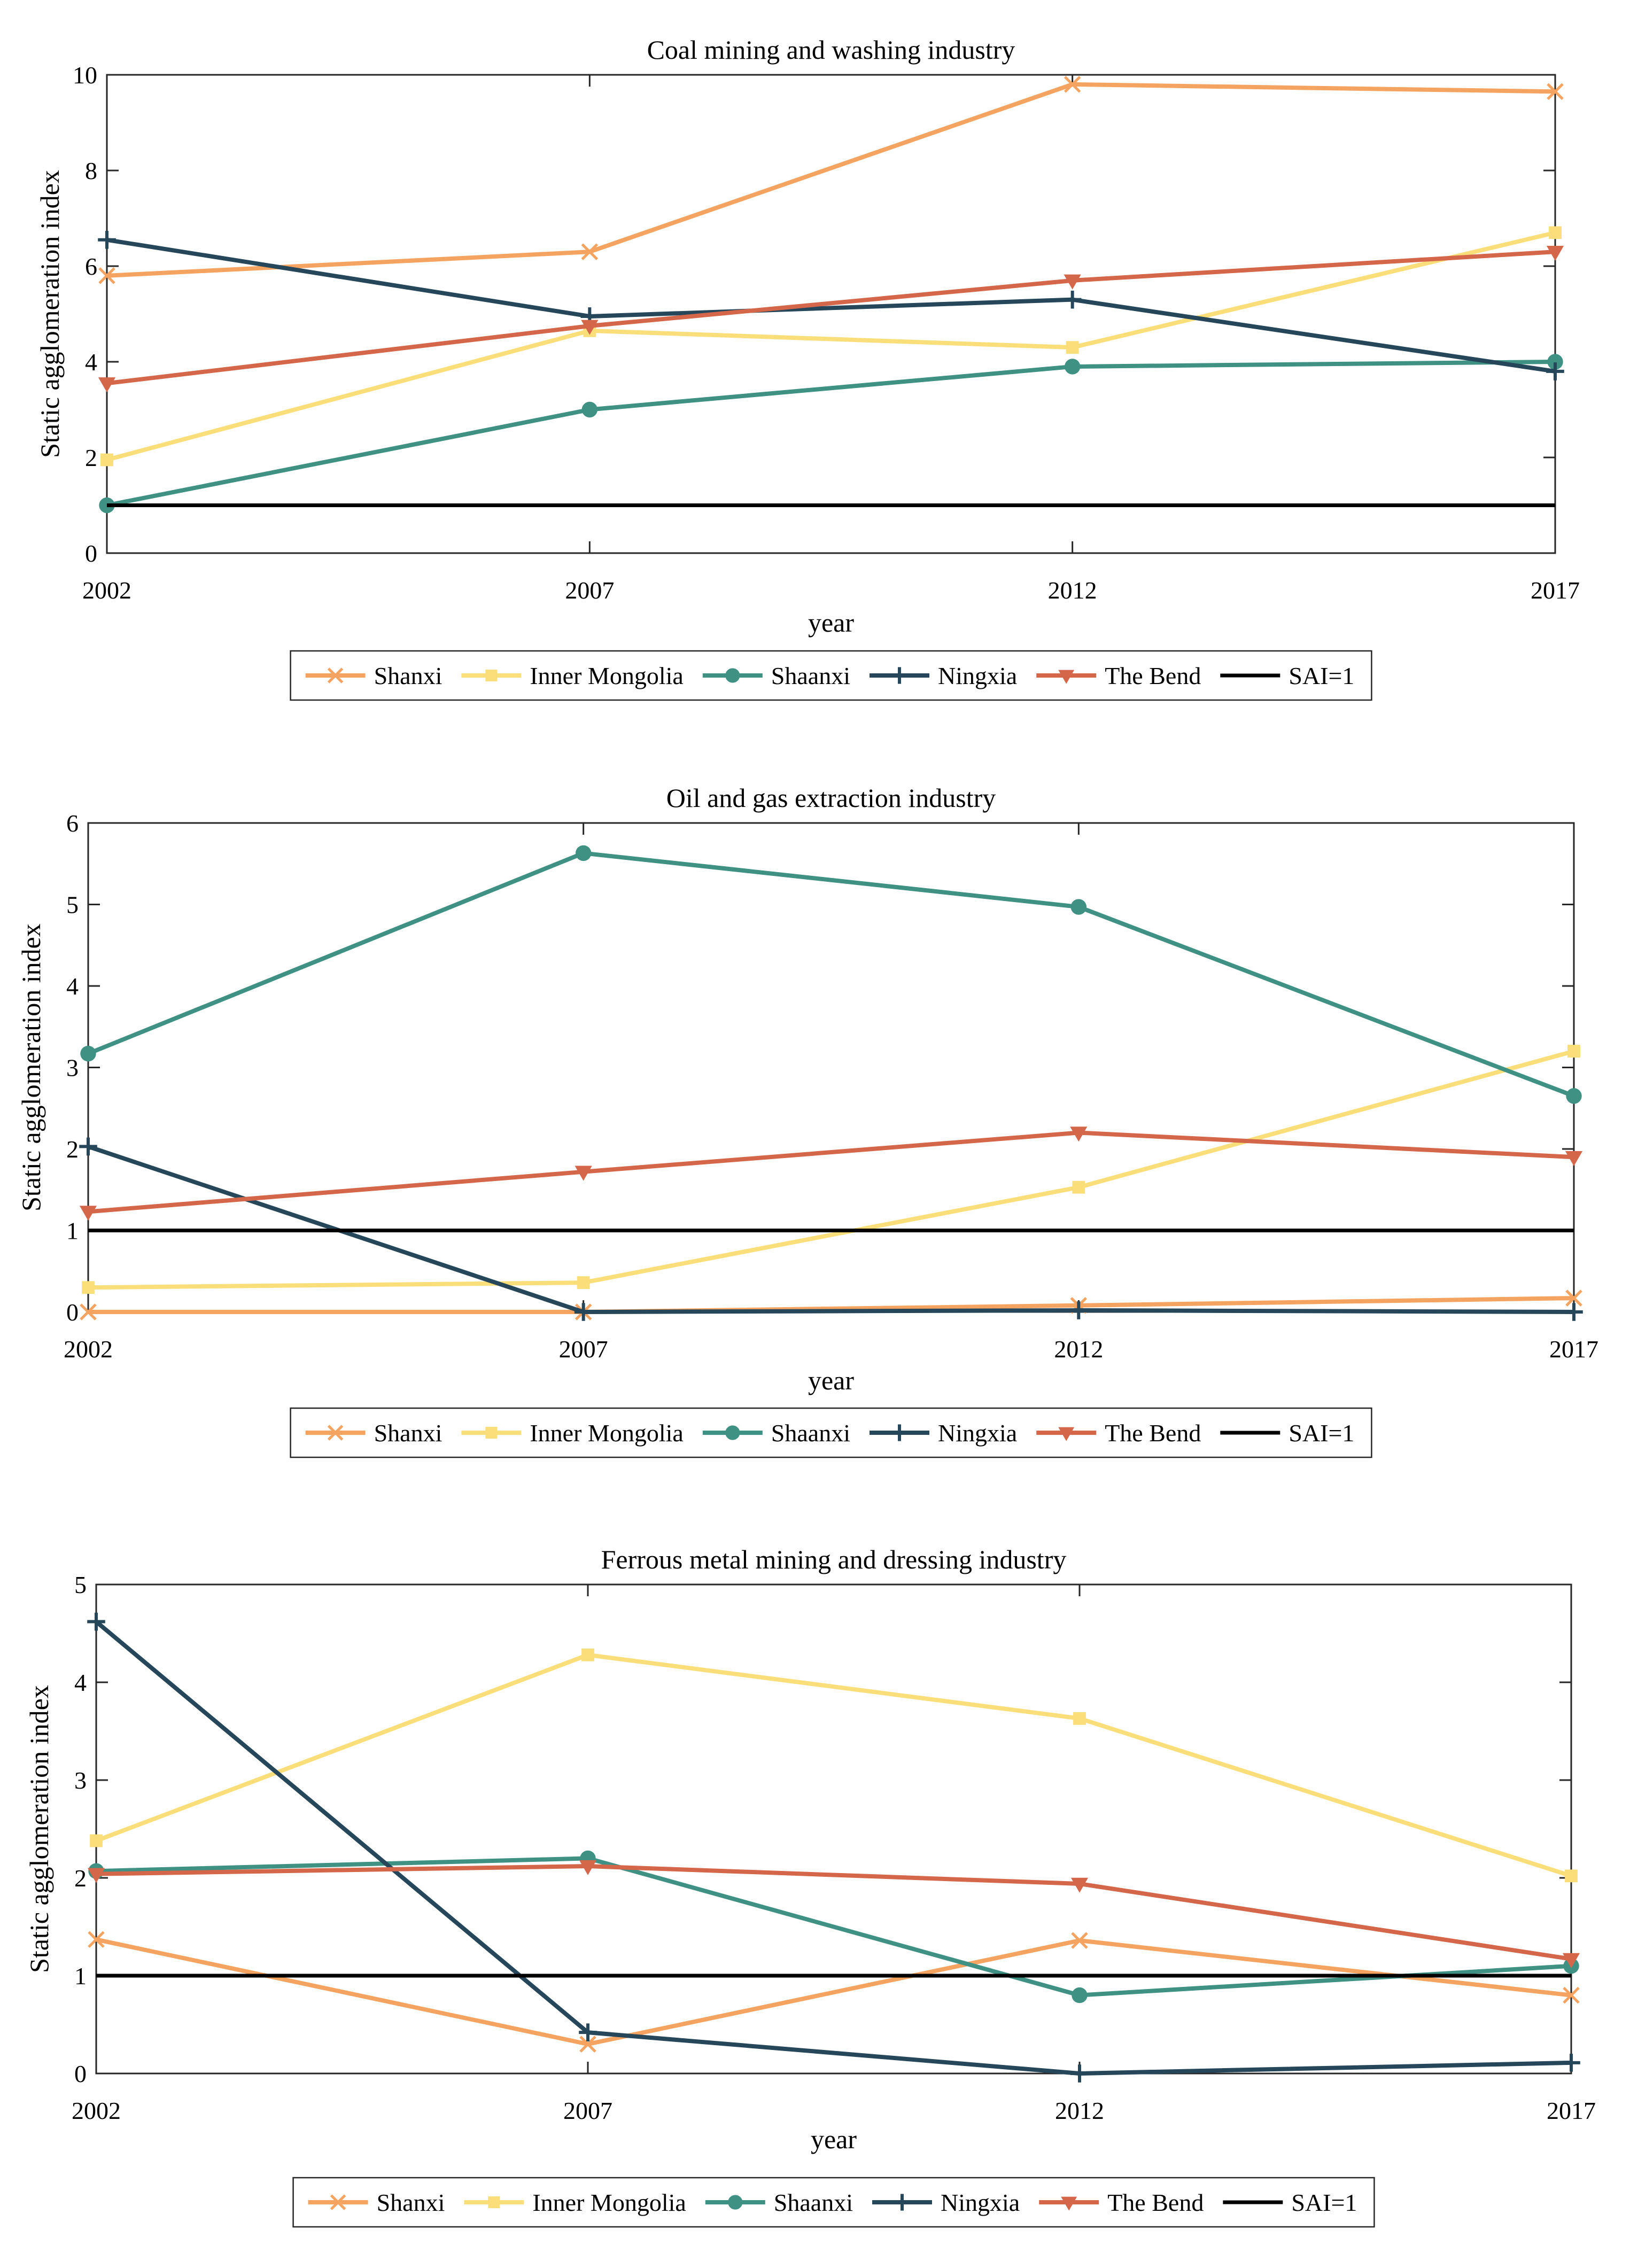 The width and height of the screenshot is (1630, 2268). I want to click on y-tick-label: 10, so click(85, 75).